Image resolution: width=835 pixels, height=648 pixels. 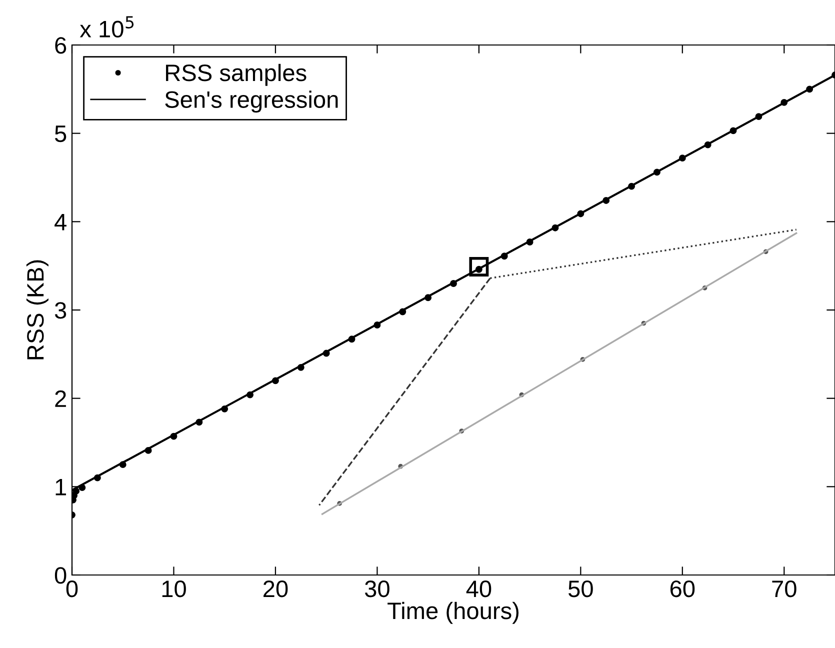 What do you see at coordinates (60, 310) in the screenshot?
I see `y-tick-label: 3` at bounding box center [60, 310].